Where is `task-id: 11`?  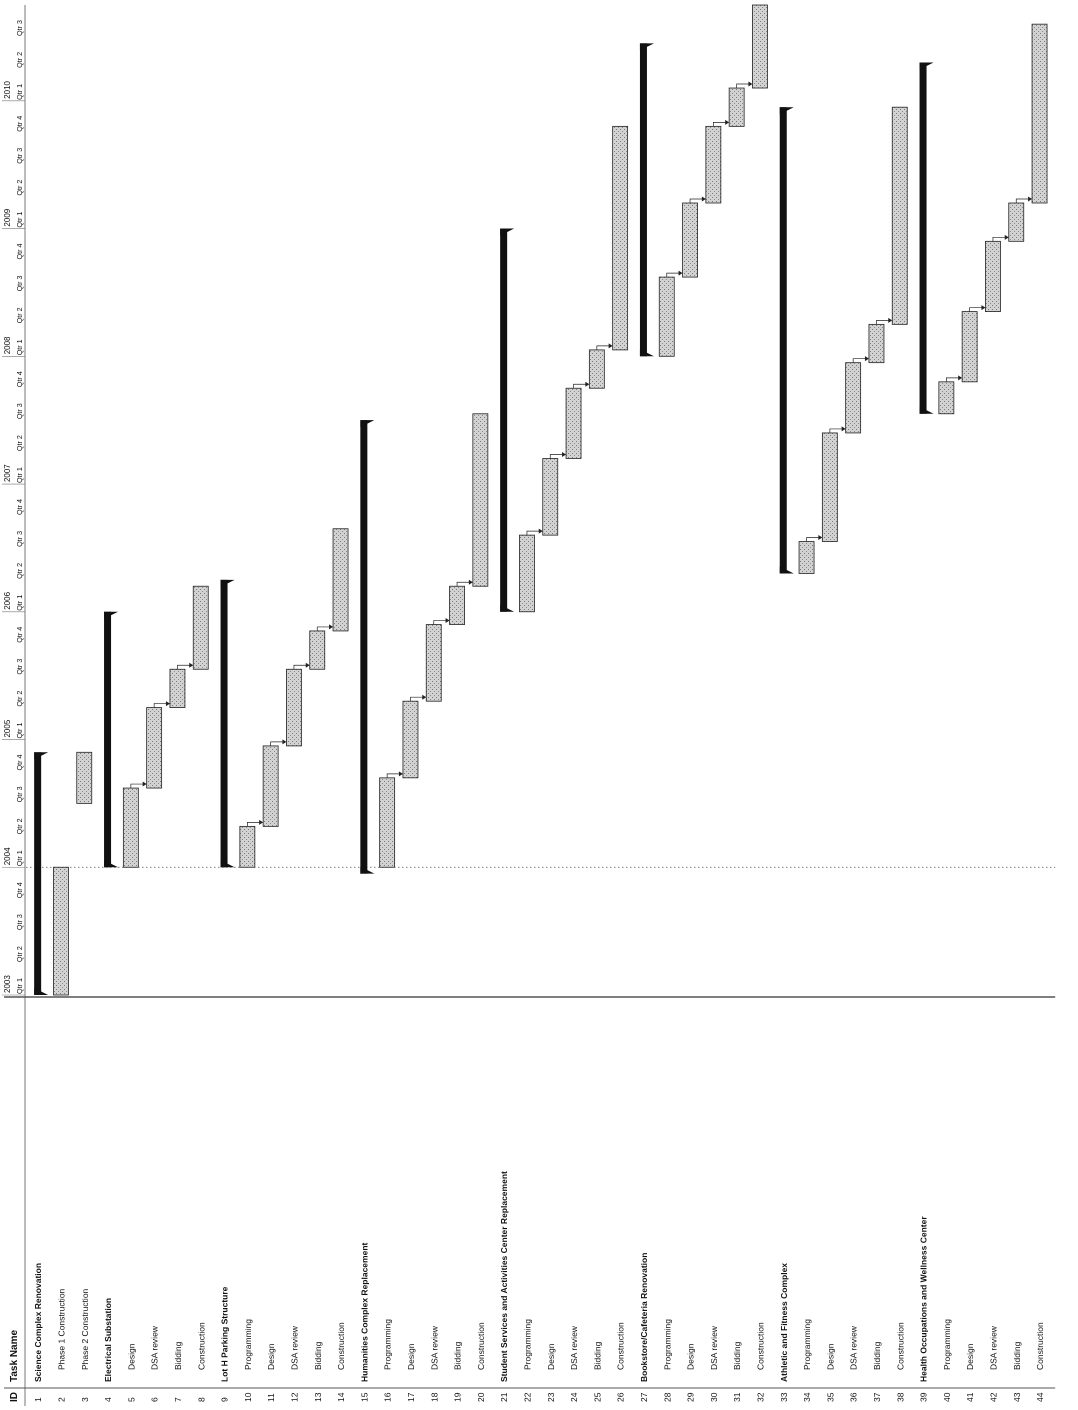
task-id: 11 is located at coordinates (271, 1397).